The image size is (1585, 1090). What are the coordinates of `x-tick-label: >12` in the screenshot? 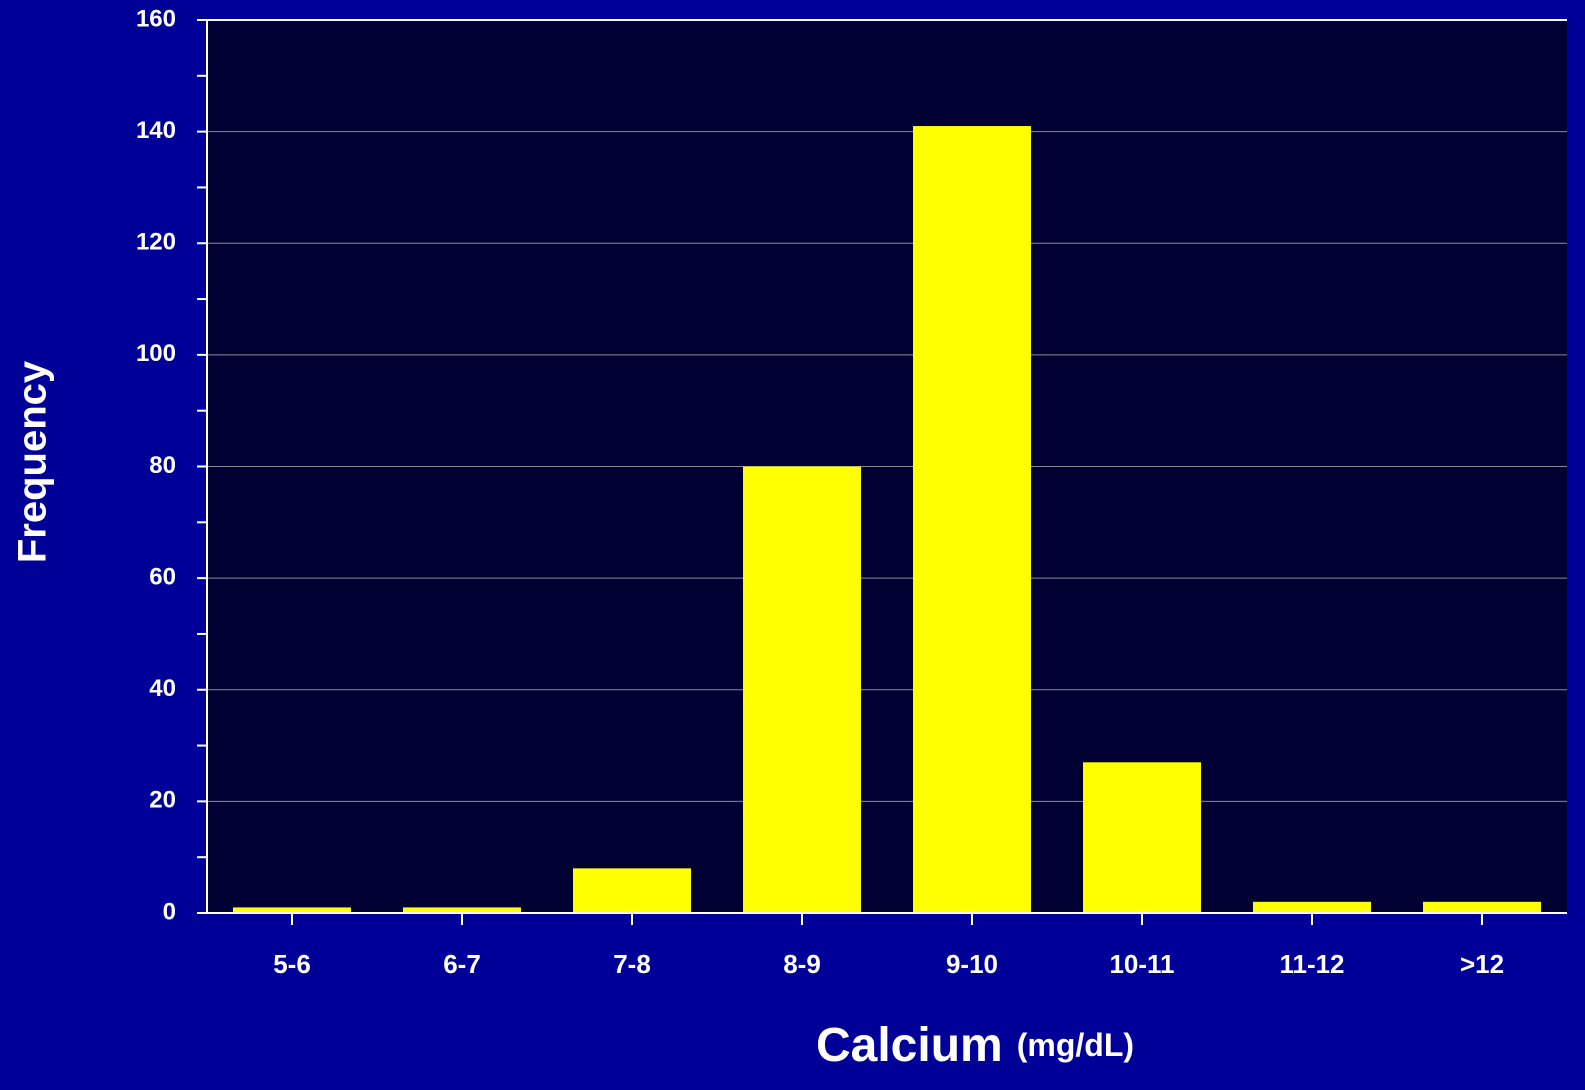 It's located at (1482, 964).